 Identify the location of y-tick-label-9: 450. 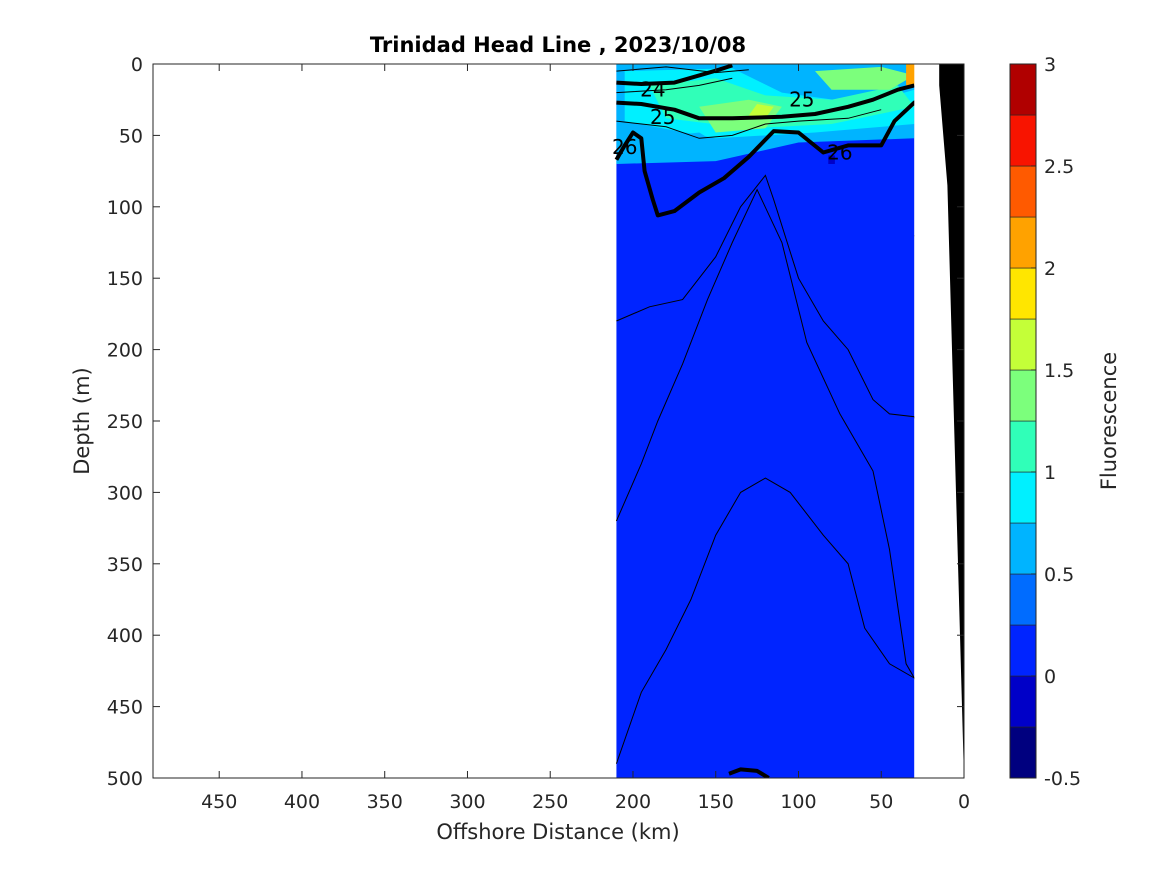
(125, 708).